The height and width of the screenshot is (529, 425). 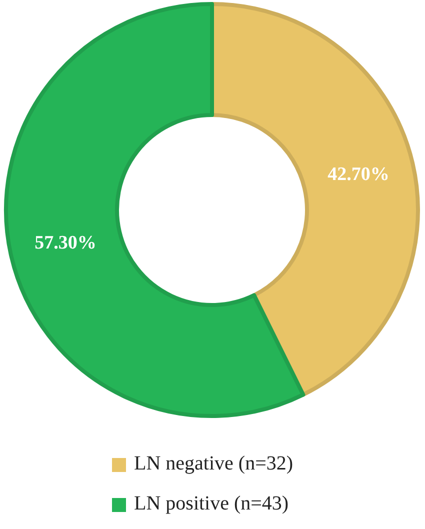 I want to click on legend-label: LN negative (n=32), so click(x=214, y=463).